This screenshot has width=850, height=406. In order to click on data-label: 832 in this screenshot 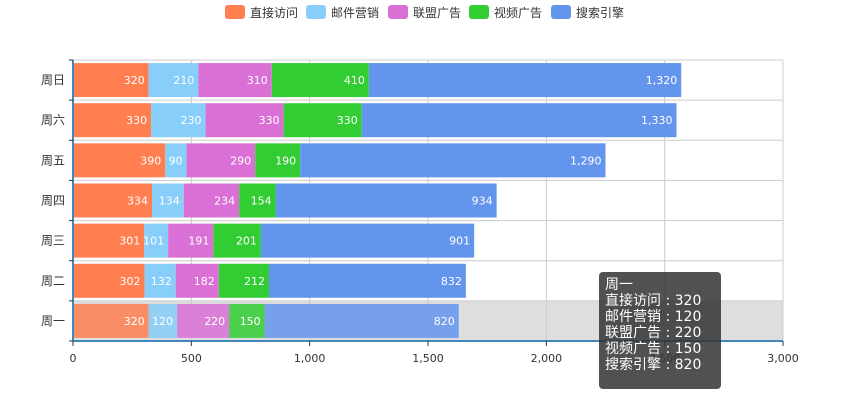, I will do `click(451, 281)`.